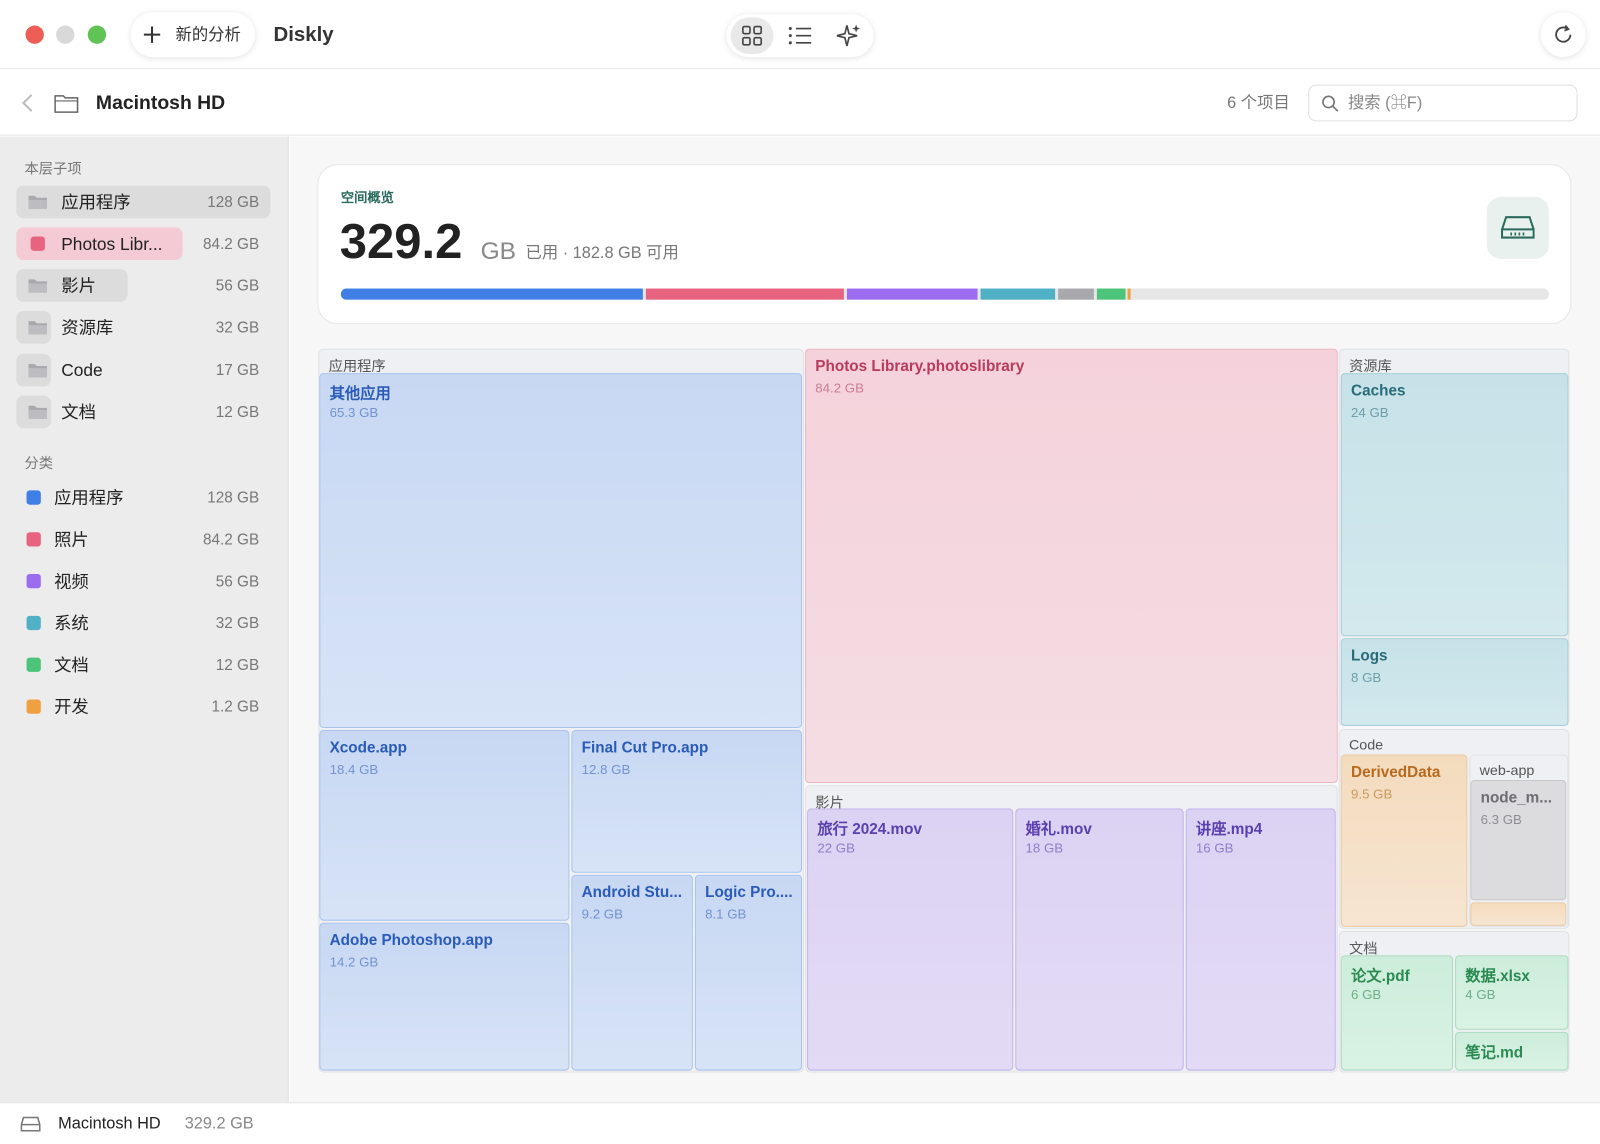 Image resolution: width=1600 pixels, height=1144 pixels. Describe the element at coordinates (401, 242) in the screenshot. I see `used-amount: 329.2` at that location.